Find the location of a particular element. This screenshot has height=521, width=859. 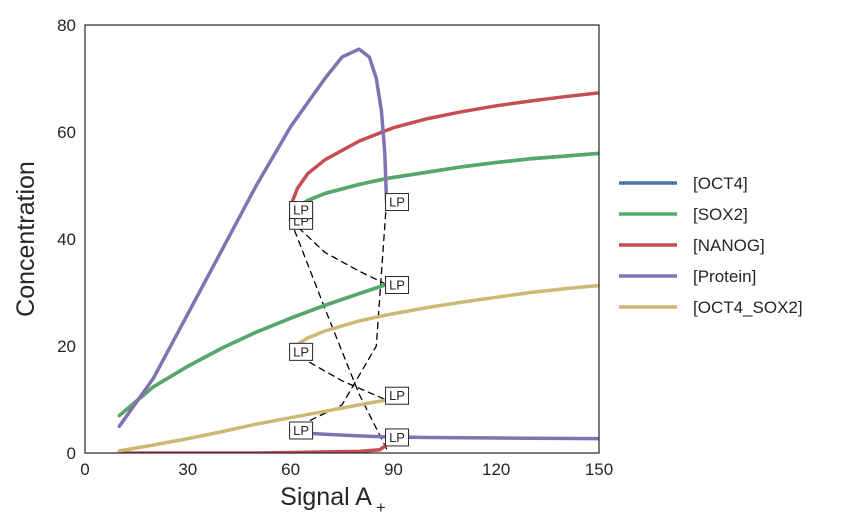

y-axis-label: Concentration is located at coordinates (26, 239).